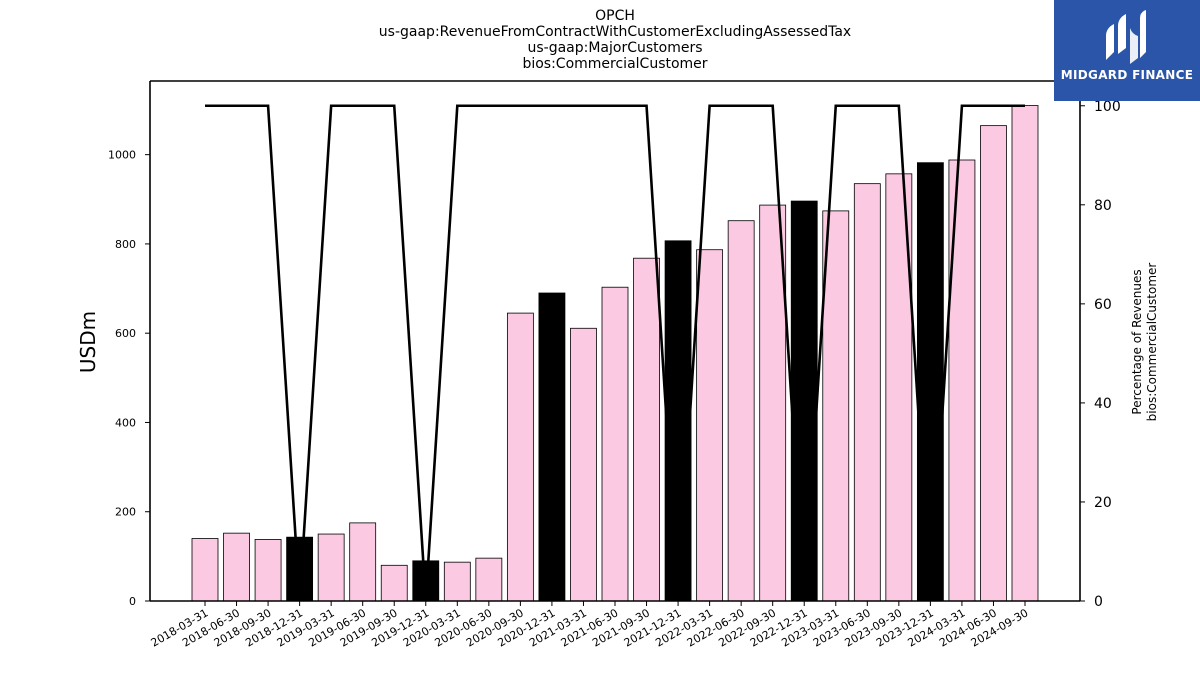 The image size is (1200, 675). I want to click on y2-tick-label-40: 40, so click(1103, 404).